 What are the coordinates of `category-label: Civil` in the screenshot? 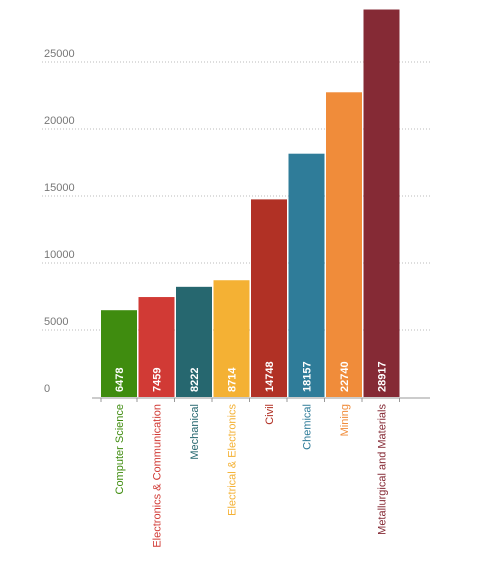 It's located at (270, 414).